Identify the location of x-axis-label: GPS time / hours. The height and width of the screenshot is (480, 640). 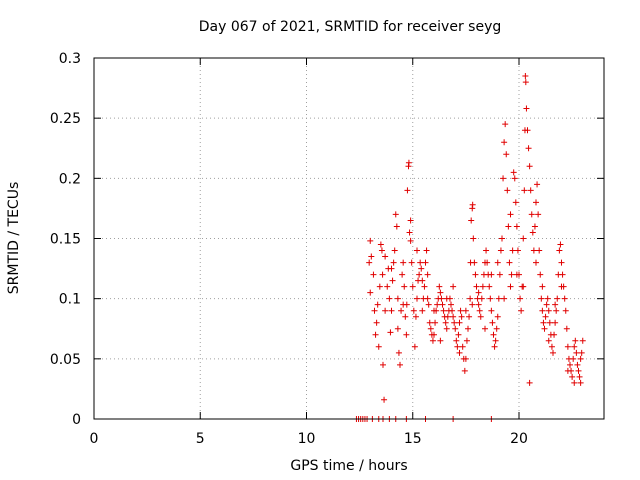
(348, 466).